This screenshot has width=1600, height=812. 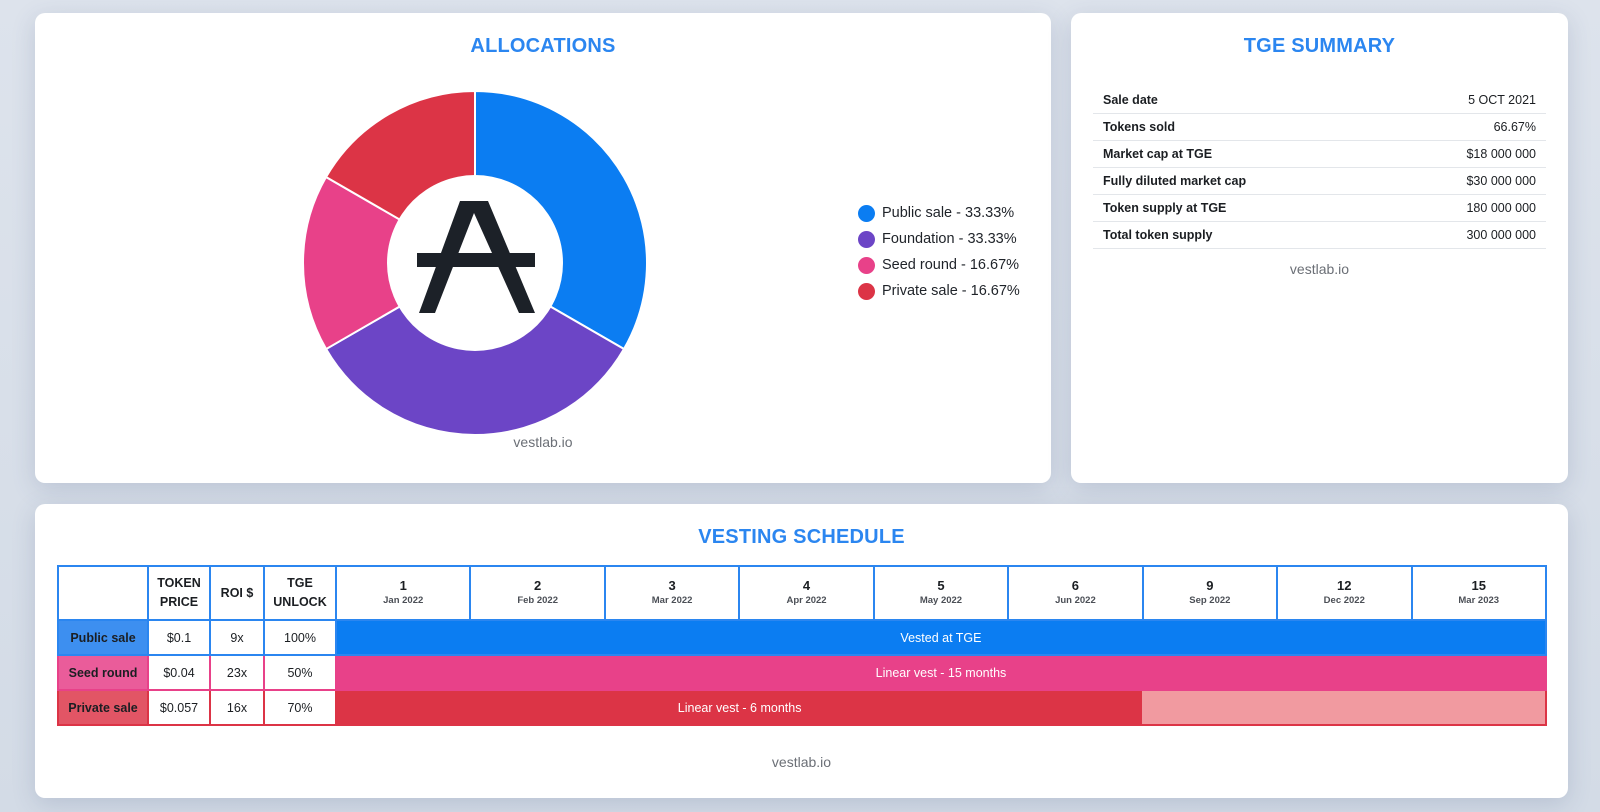 I want to click on tge-row-label: Sale date, so click(x=1130, y=100).